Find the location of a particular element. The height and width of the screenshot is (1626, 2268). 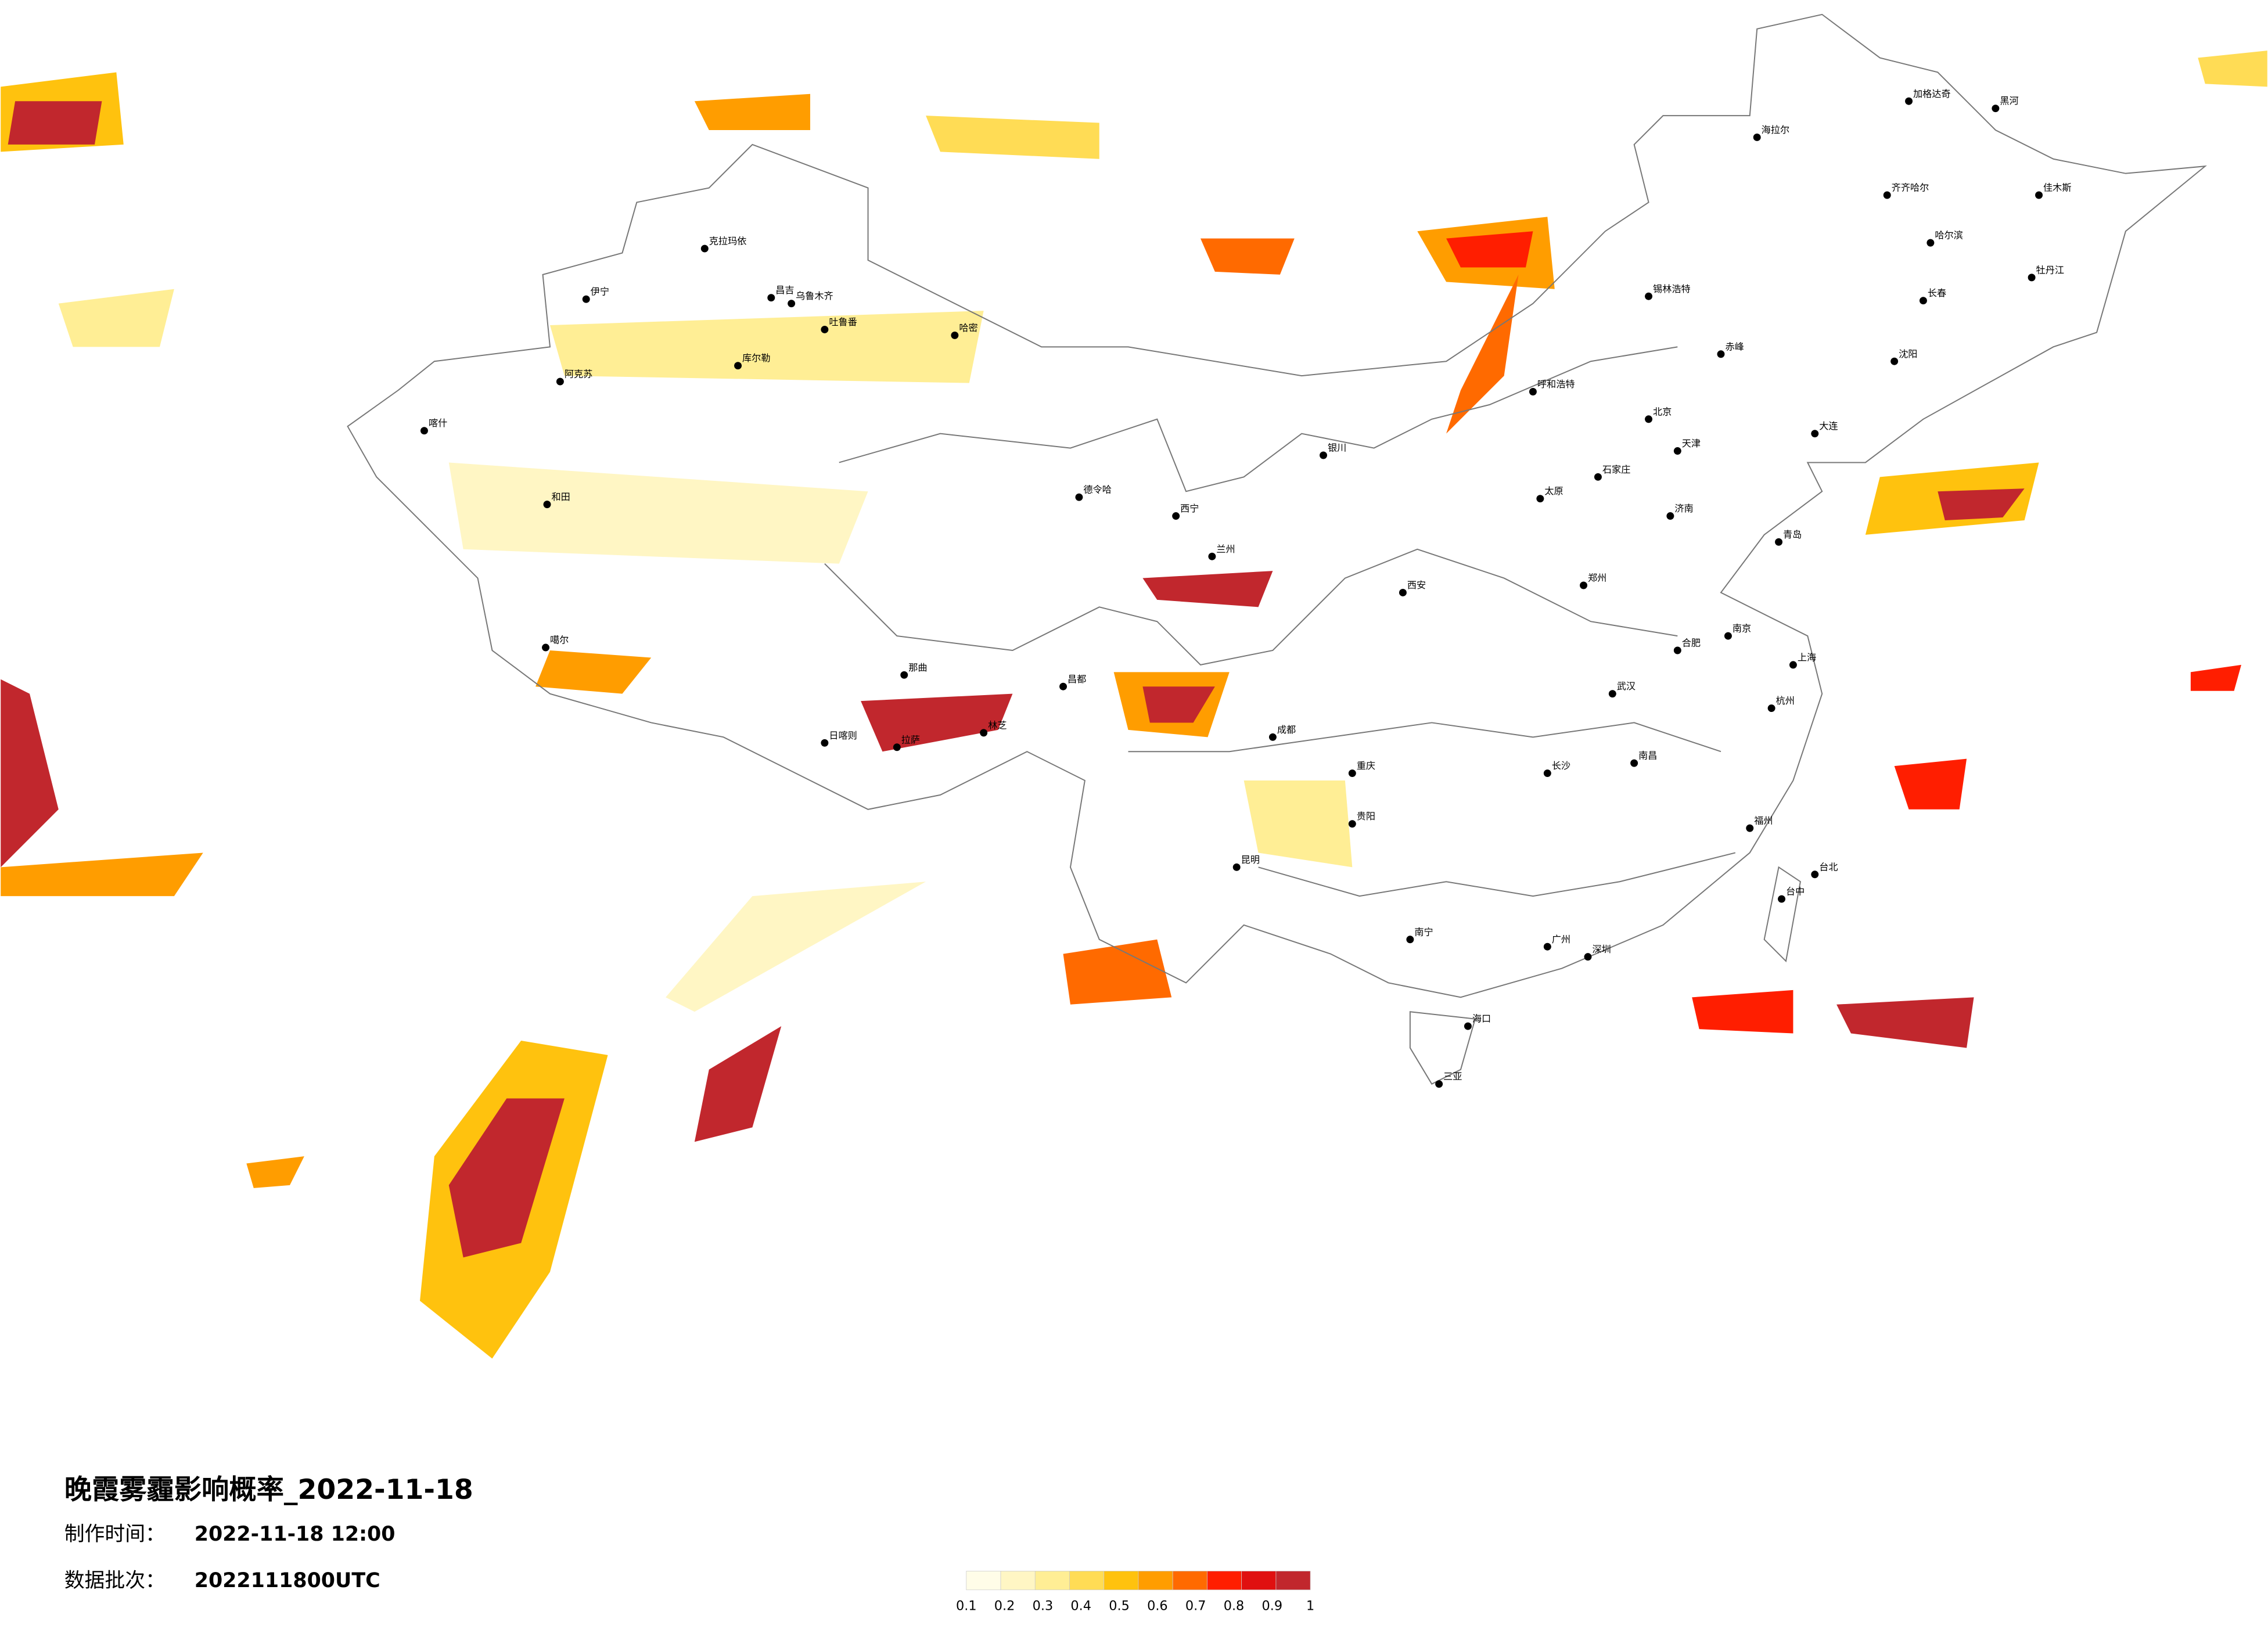

city-label: 杭州 is located at coordinates (1785, 700).